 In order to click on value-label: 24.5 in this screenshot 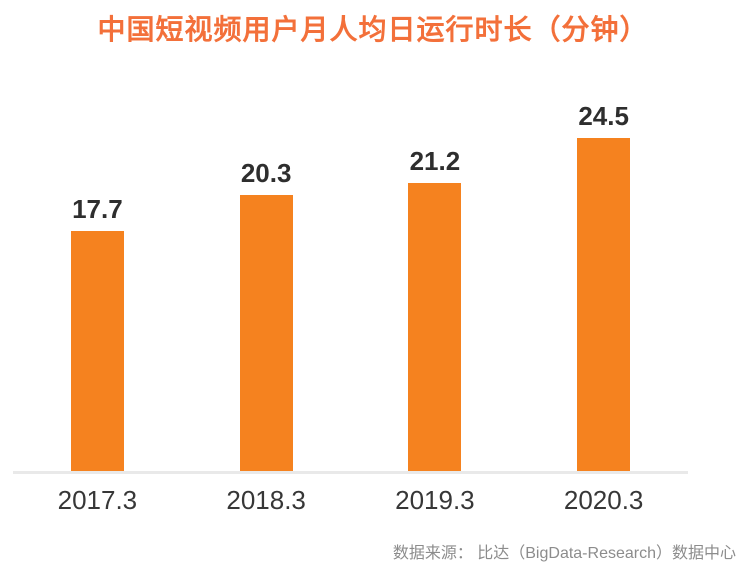, I will do `click(603, 116)`.